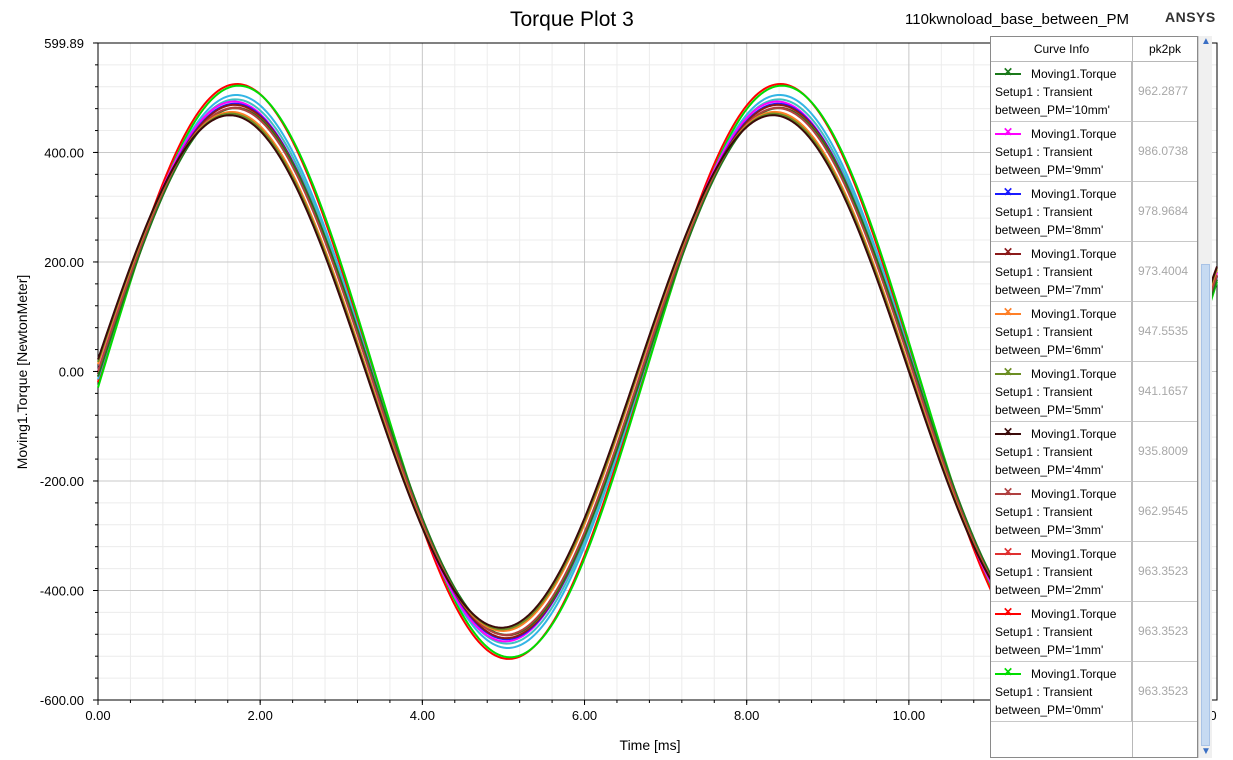  Describe the element at coordinates (1212, 715) in the screenshot. I see `x-tick-label-partial: 0` at that location.